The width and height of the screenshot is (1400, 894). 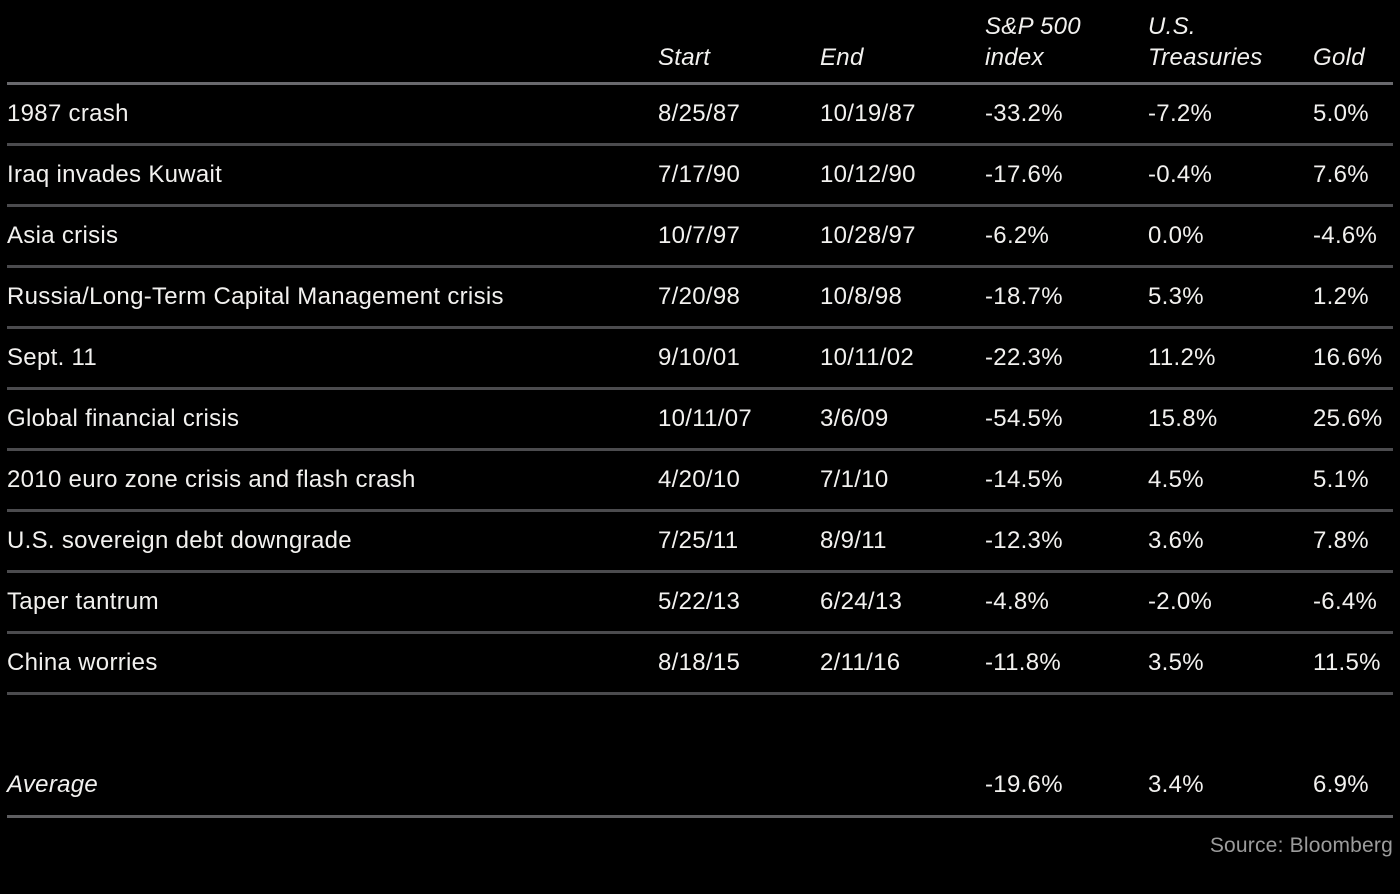 What do you see at coordinates (700, 756) in the screenshot?
I see `average-row: Average -19.6% 3.4% 6.9%` at bounding box center [700, 756].